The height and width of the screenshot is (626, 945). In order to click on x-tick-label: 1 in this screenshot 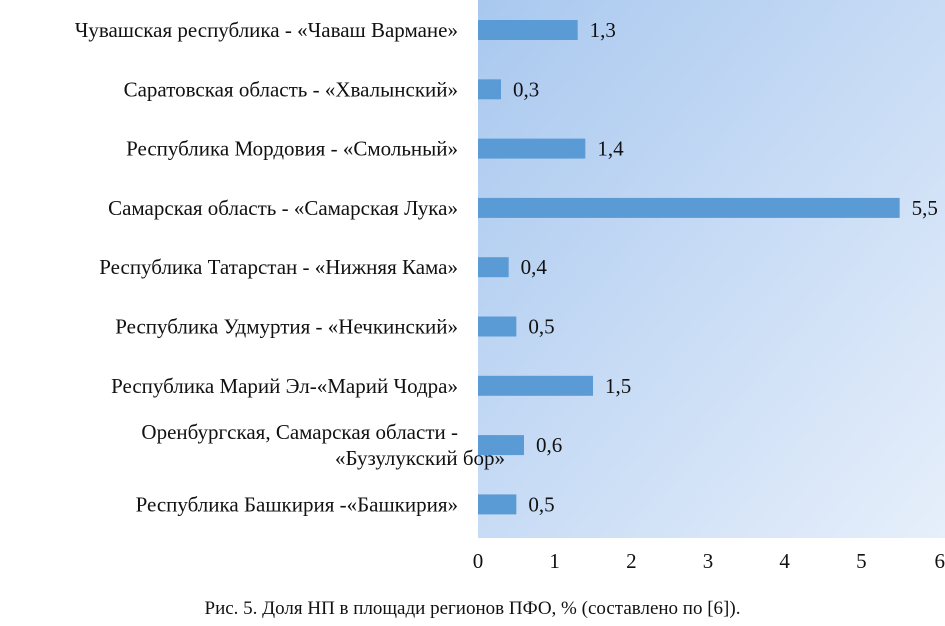, I will do `click(554, 561)`.